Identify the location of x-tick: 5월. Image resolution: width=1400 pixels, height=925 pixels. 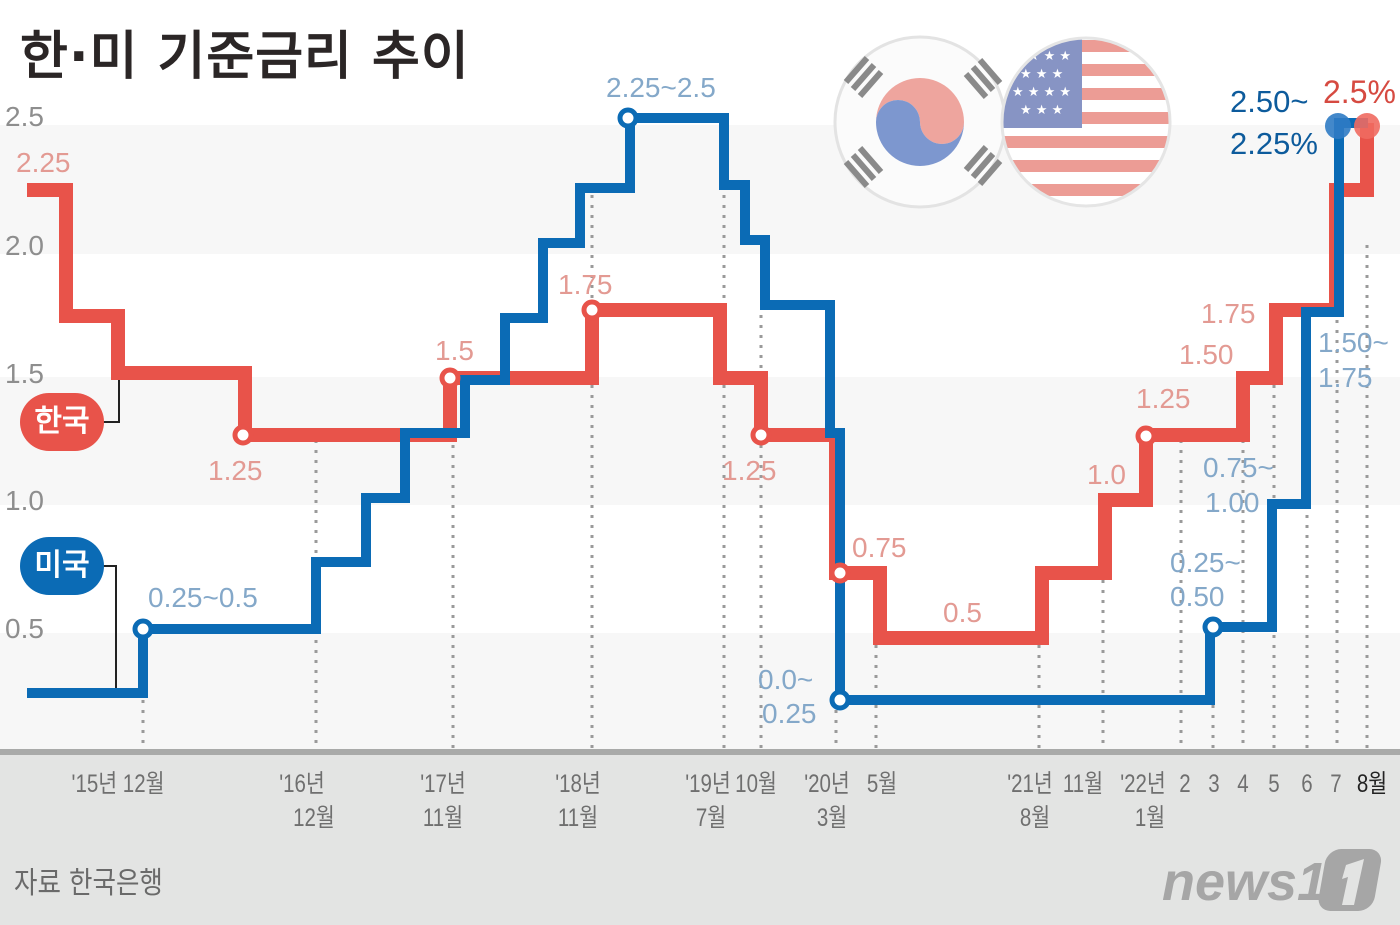
(882, 784).